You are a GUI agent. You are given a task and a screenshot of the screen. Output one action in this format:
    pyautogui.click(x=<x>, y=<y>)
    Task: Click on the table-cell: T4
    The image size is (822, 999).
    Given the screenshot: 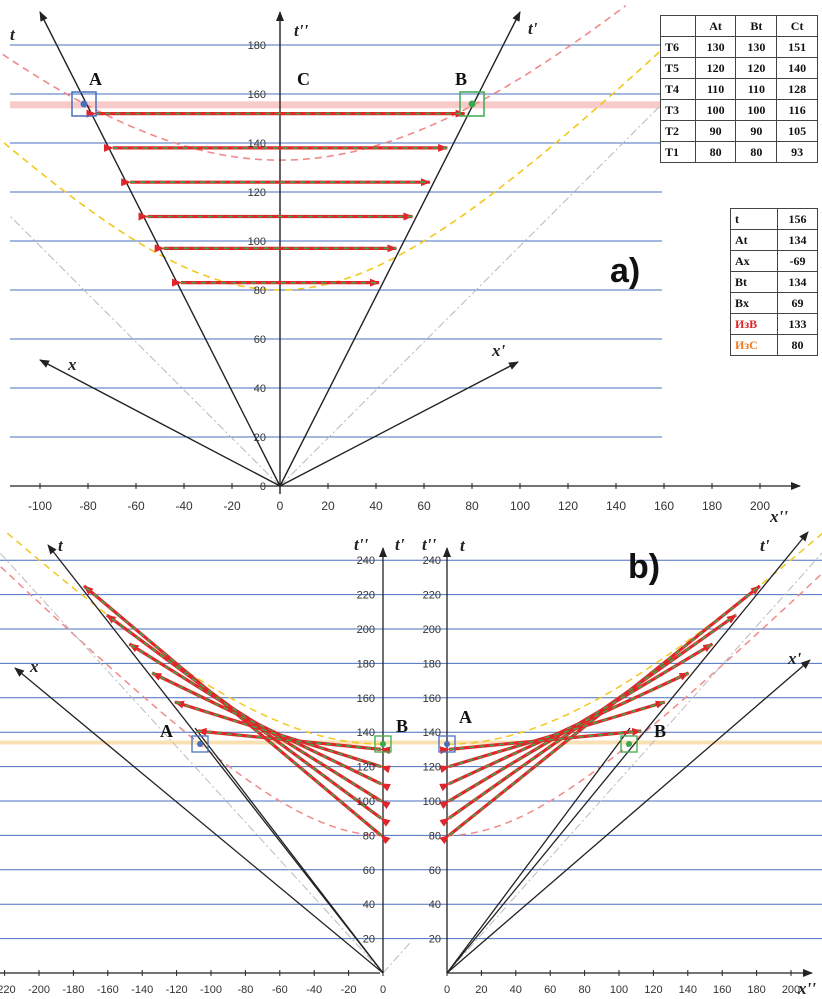 What is the action you would take?
    pyautogui.click(x=678, y=89)
    